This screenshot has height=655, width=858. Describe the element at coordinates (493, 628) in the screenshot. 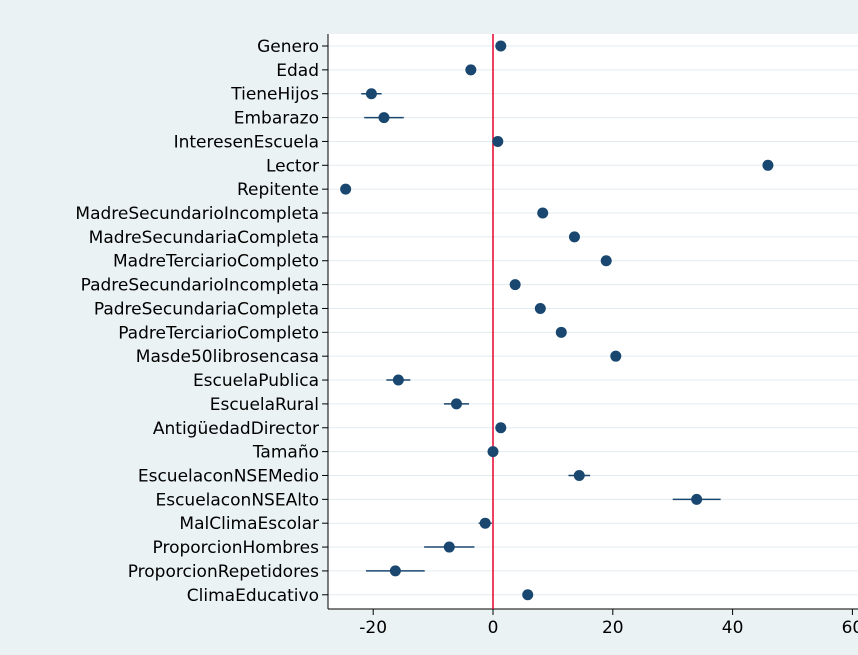

I see `x-tick-label: 0` at that location.